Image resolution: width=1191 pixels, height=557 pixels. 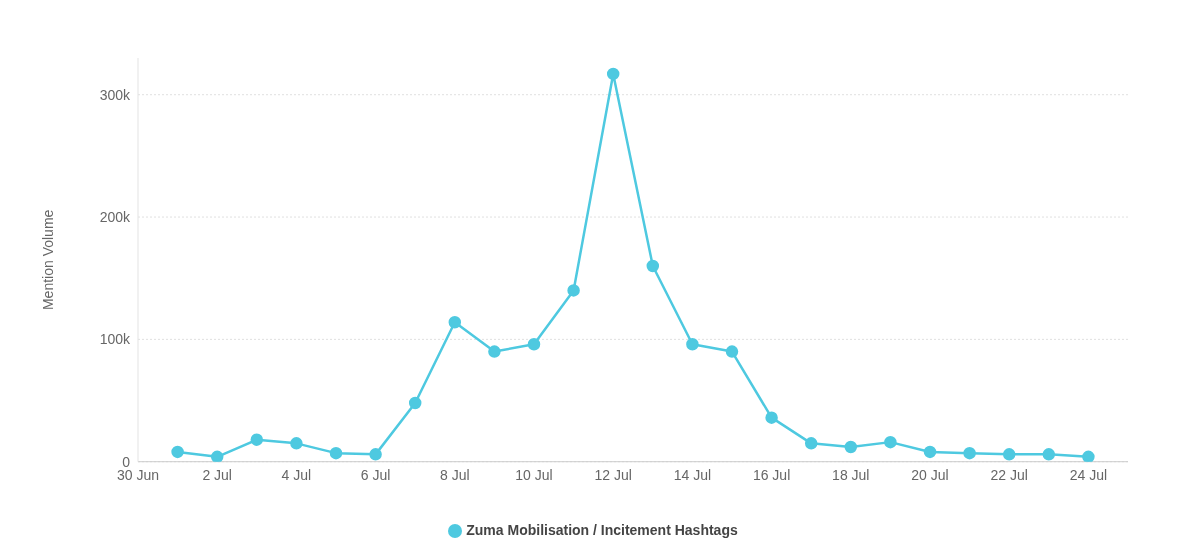 What do you see at coordinates (1088, 474) in the screenshot?
I see `x-tick-label: 24 Jul` at bounding box center [1088, 474].